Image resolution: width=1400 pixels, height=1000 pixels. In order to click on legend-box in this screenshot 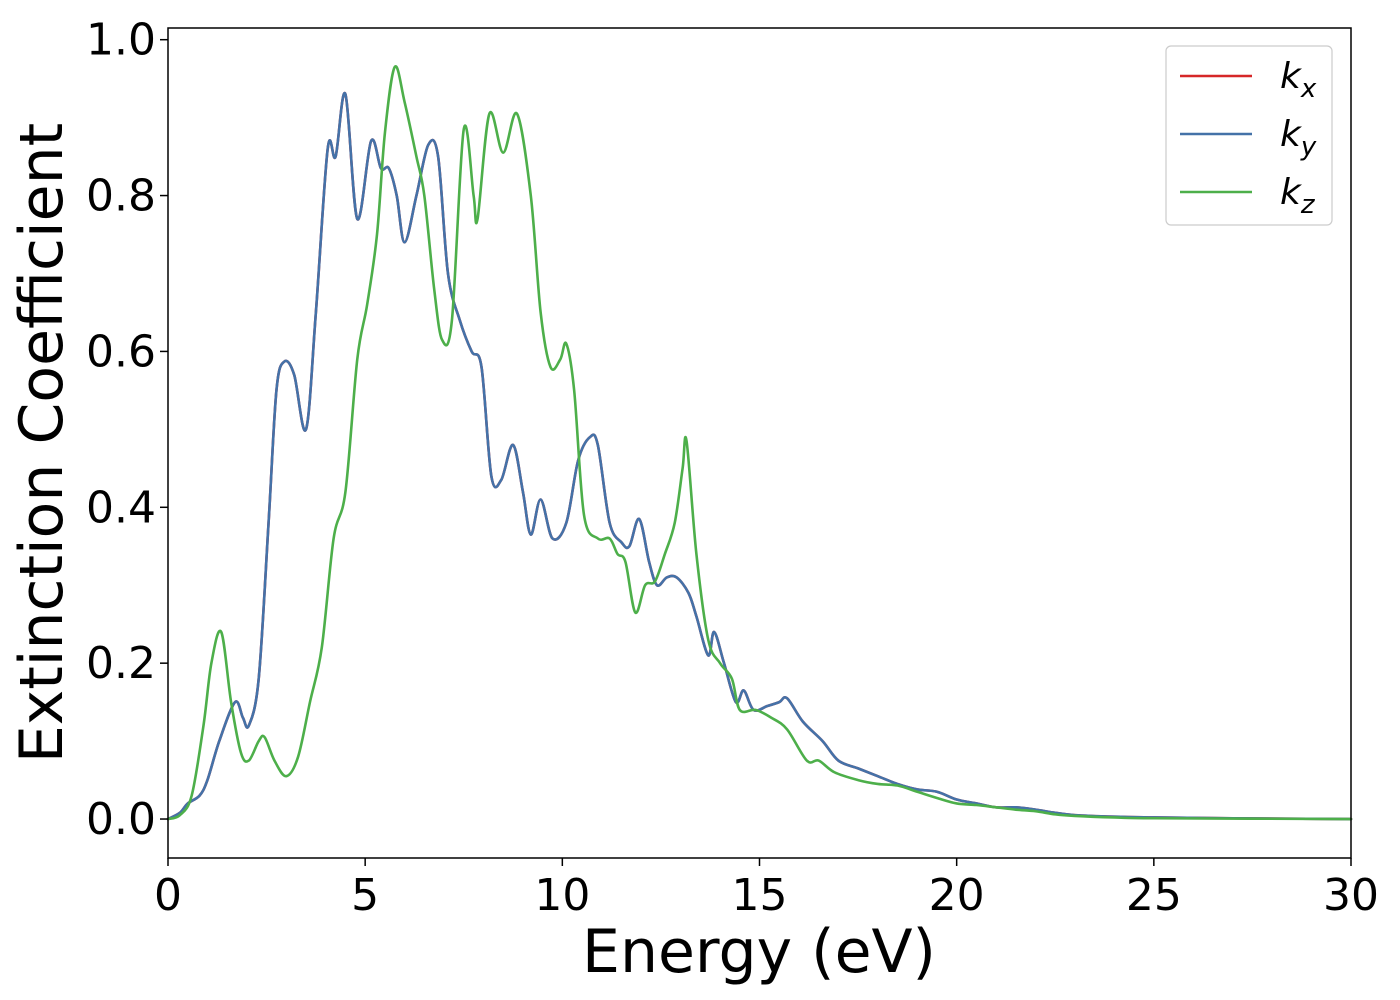, I will do `click(1249, 135)`.